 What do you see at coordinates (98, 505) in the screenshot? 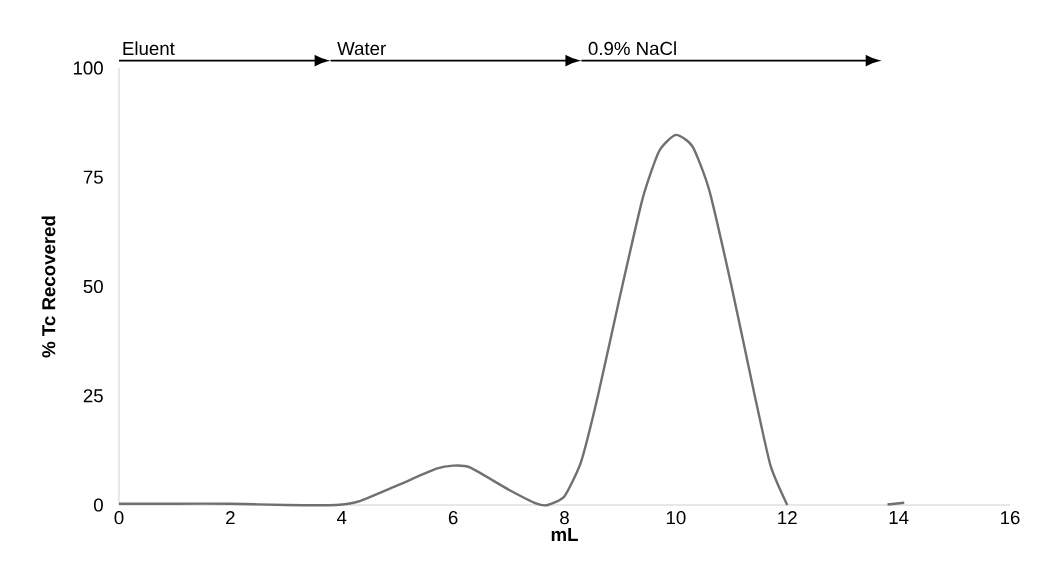
I see `y-tick-label: 0` at bounding box center [98, 505].